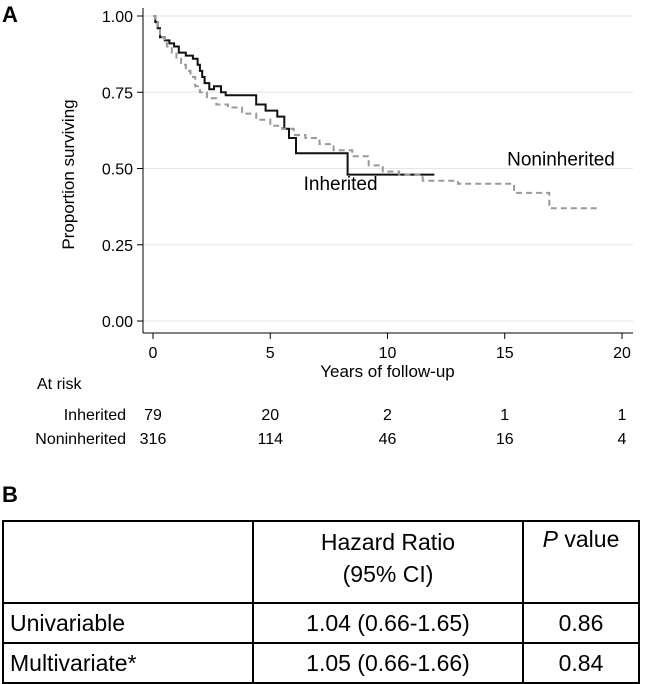  What do you see at coordinates (153, 439) in the screenshot?
I see `at-risk-count: 316` at bounding box center [153, 439].